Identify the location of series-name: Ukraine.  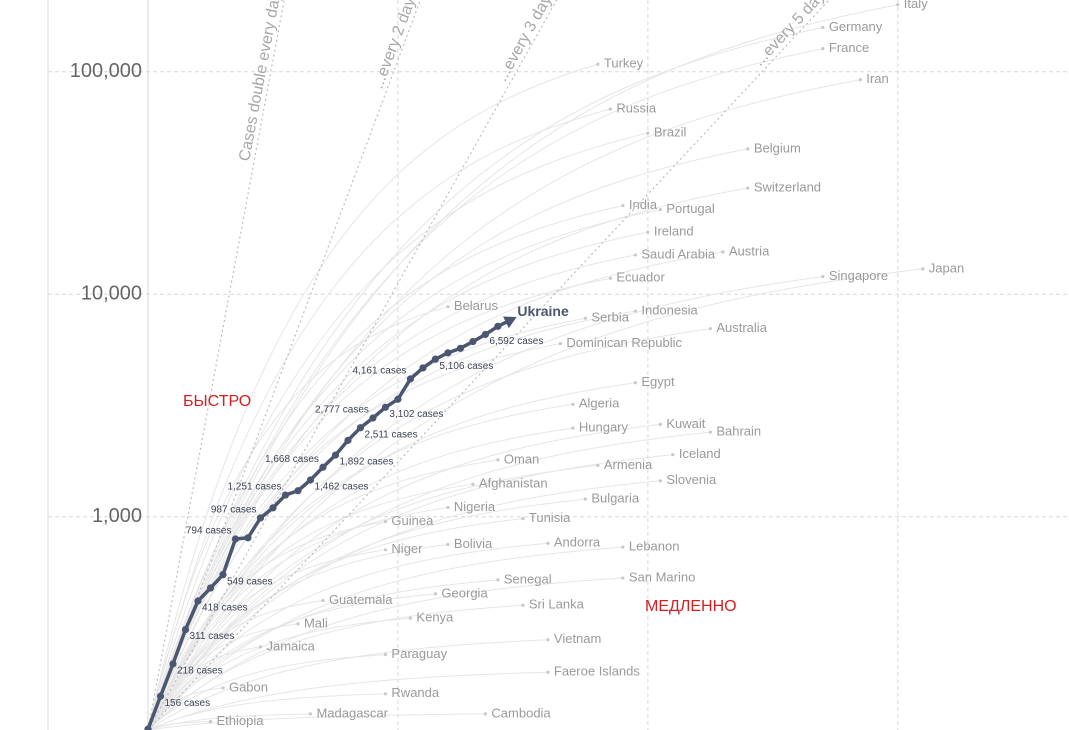
(543, 311).